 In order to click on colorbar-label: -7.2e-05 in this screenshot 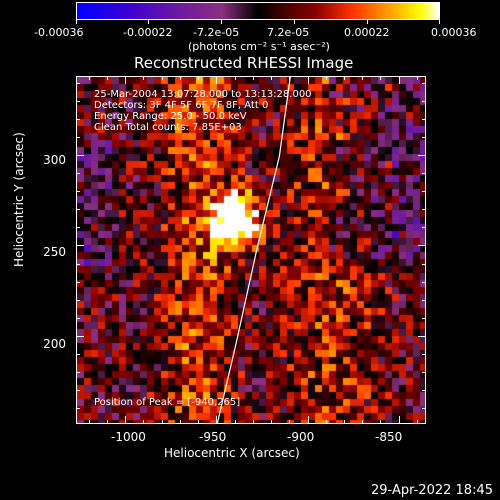, I will do `click(216, 32)`.